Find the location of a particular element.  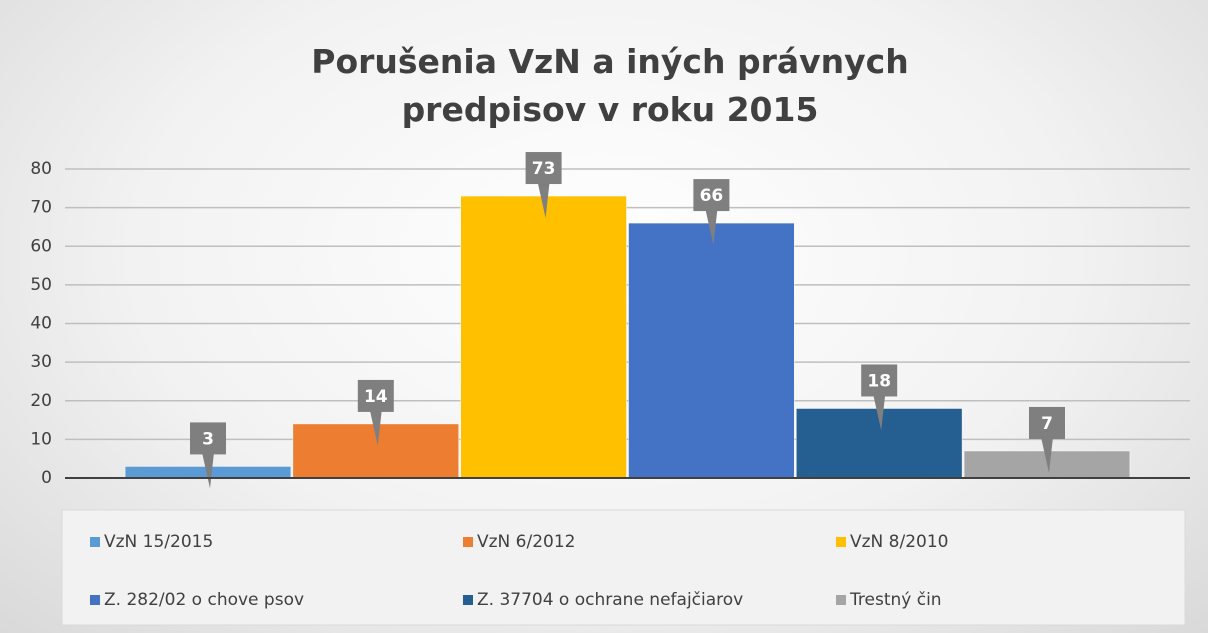

legend-label: VzN 8/2010 is located at coordinates (899, 542).